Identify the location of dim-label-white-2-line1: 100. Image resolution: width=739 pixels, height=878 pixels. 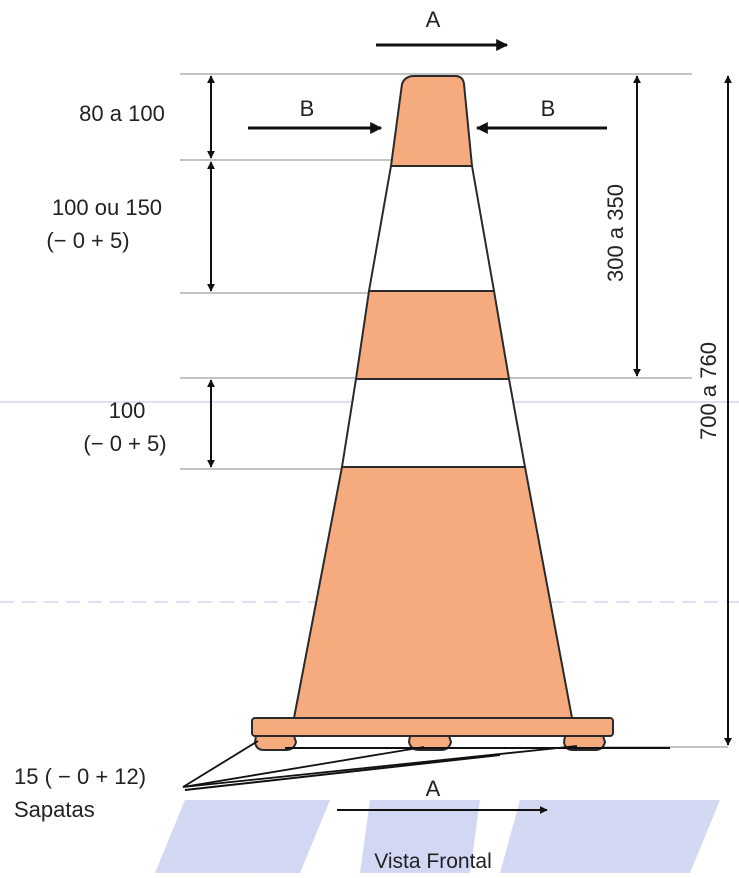
(127, 410).